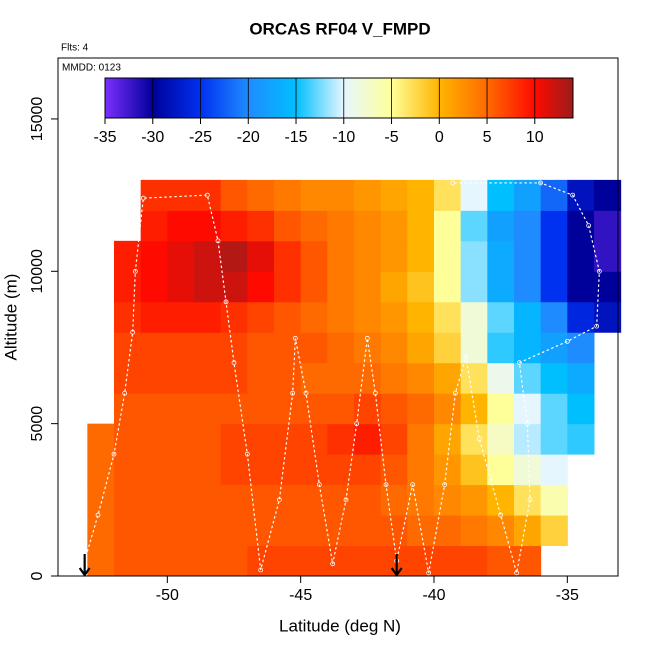 This screenshot has width=650, height=650. What do you see at coordinates (152, 137) in the screenshot?
I see `colorbar-tick-label: -30` at bounding box center [152, 137].